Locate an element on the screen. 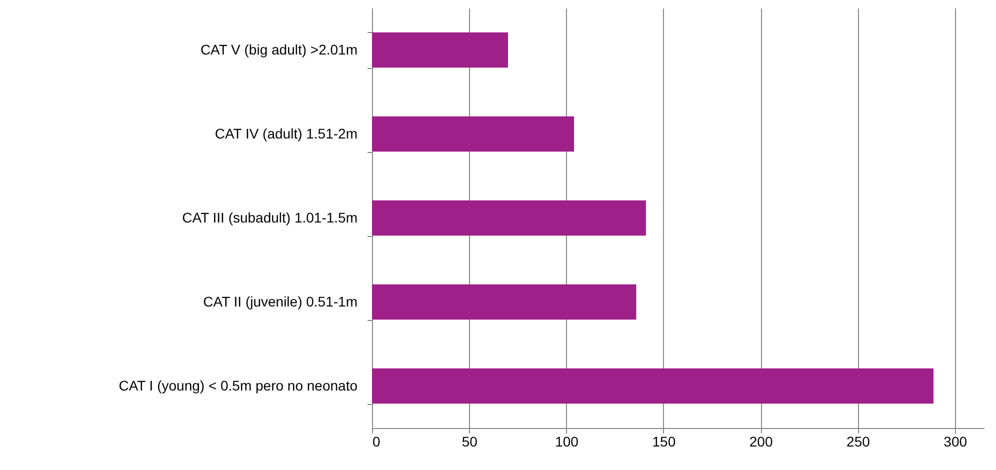 Image resolution: width=996 pixels, height=470 pixels. y-tick-label: CAT I (young) < 0.5m pero no neonato is located at coordinates (238, 386).